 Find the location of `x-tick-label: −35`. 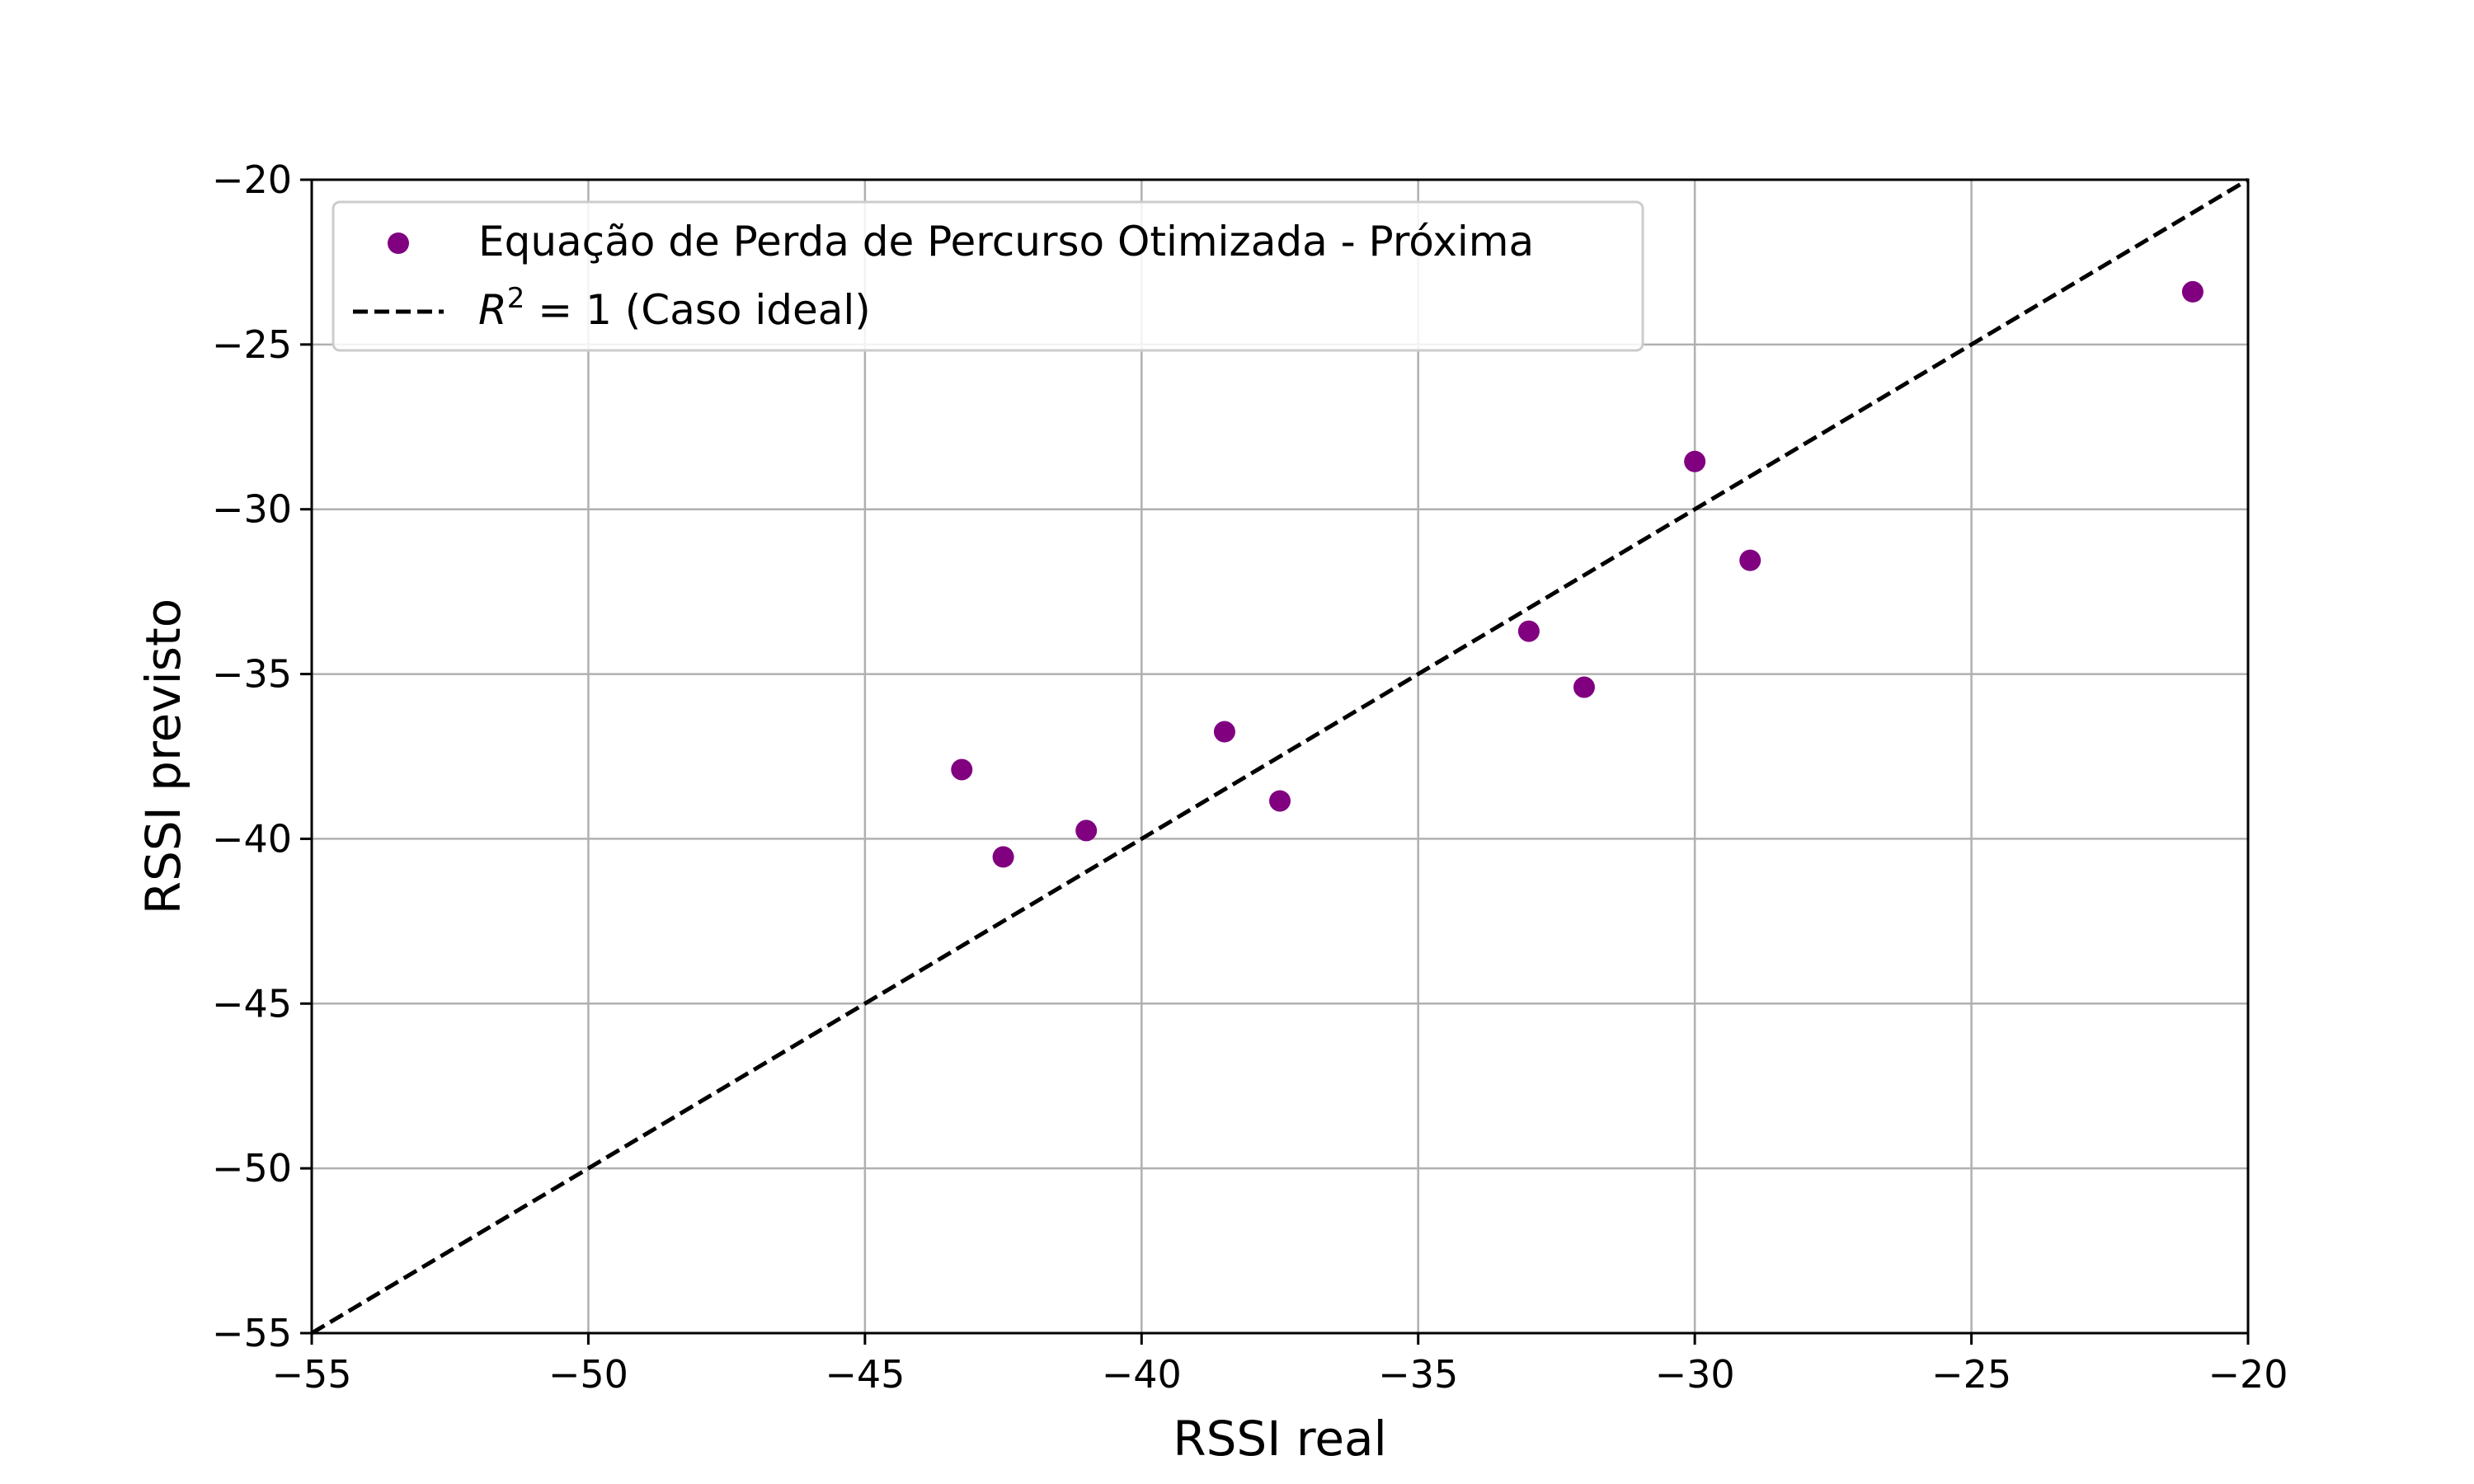

x-tick-label: −35 is located at coordinates (1418, 1374).